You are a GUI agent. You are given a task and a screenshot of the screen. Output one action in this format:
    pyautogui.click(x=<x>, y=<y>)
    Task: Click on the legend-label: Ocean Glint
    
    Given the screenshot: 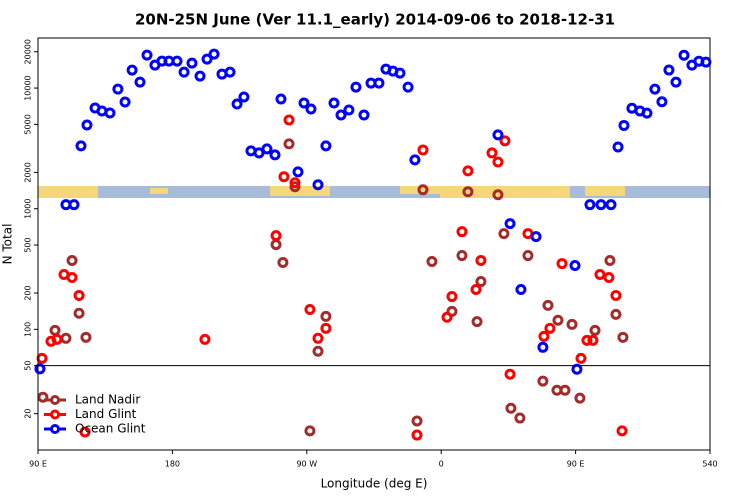 What is the action you would take?
    pyautogui.click(x=110, y=429)
    